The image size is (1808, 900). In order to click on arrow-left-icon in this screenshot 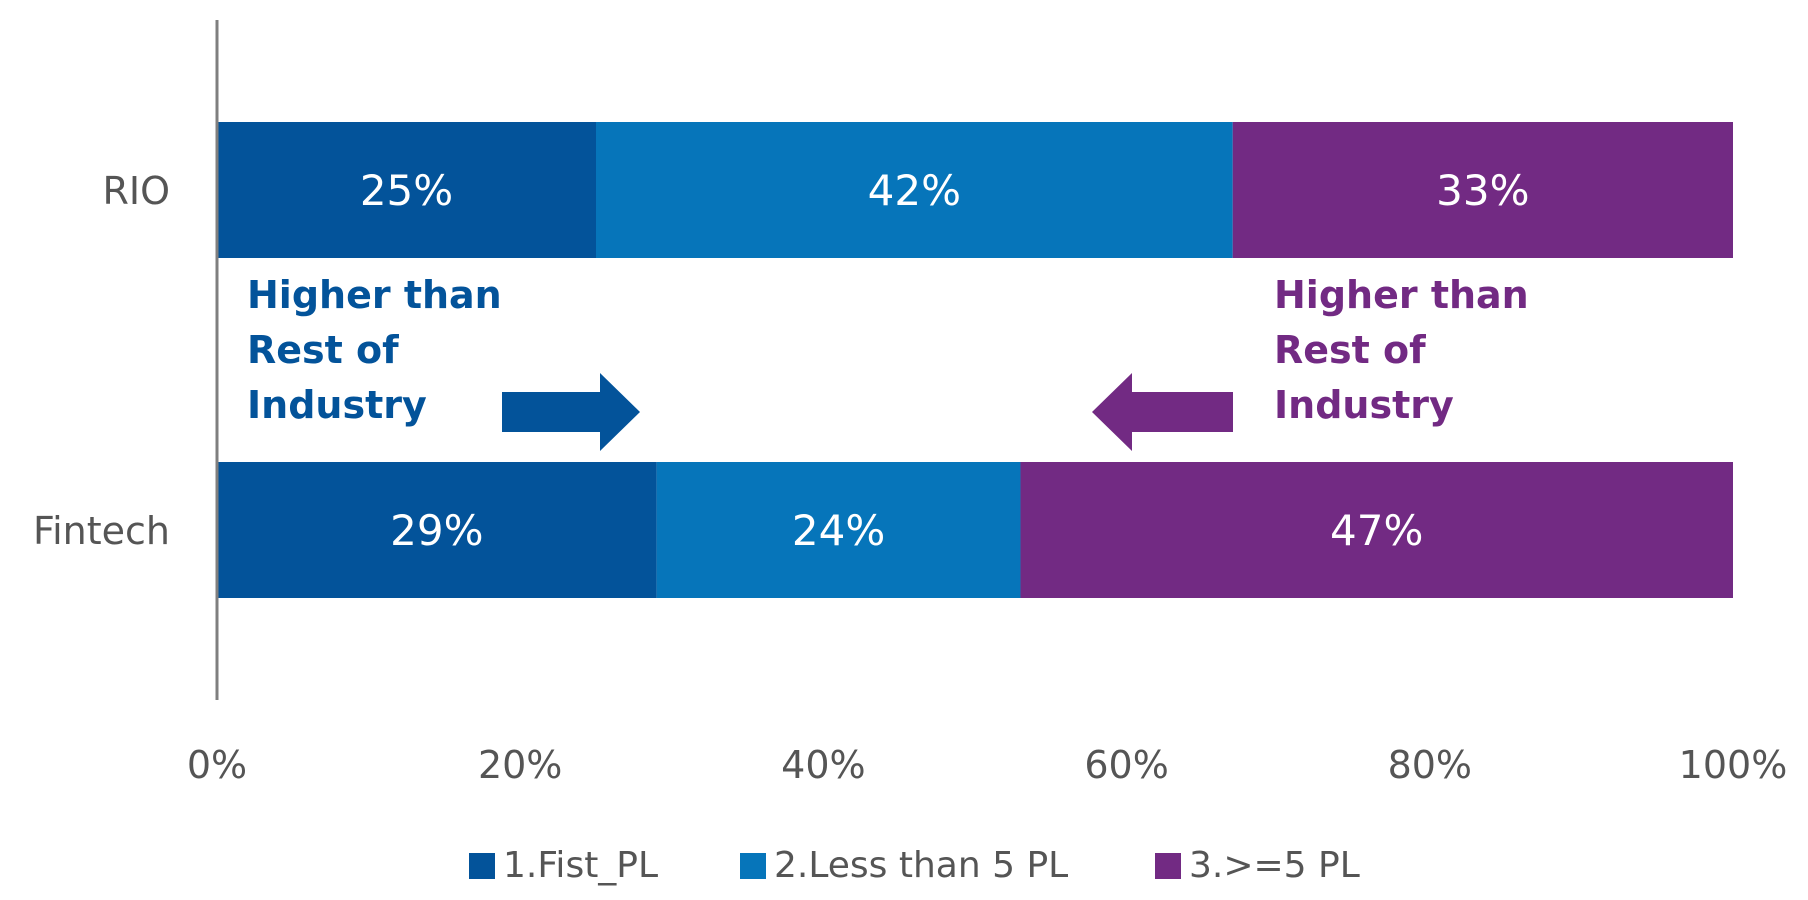, I will do `click(1162, 412)`.